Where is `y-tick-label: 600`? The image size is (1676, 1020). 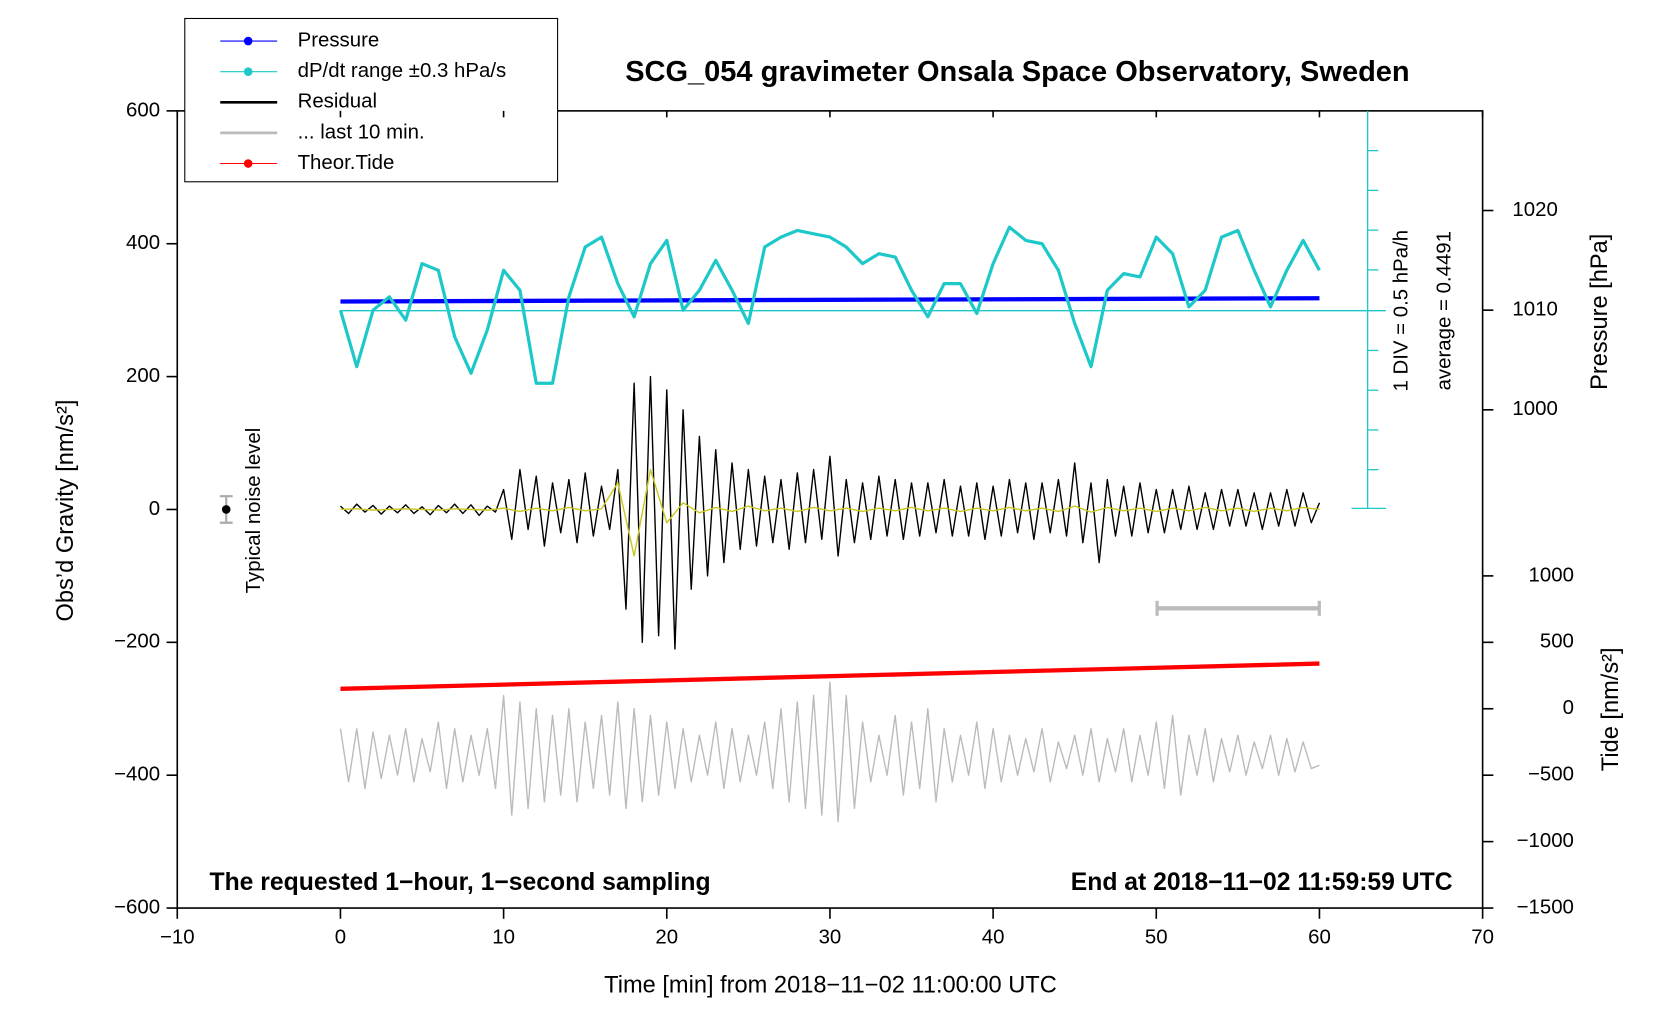 y-tick-label: 600 is located at coordinates (143, 110).